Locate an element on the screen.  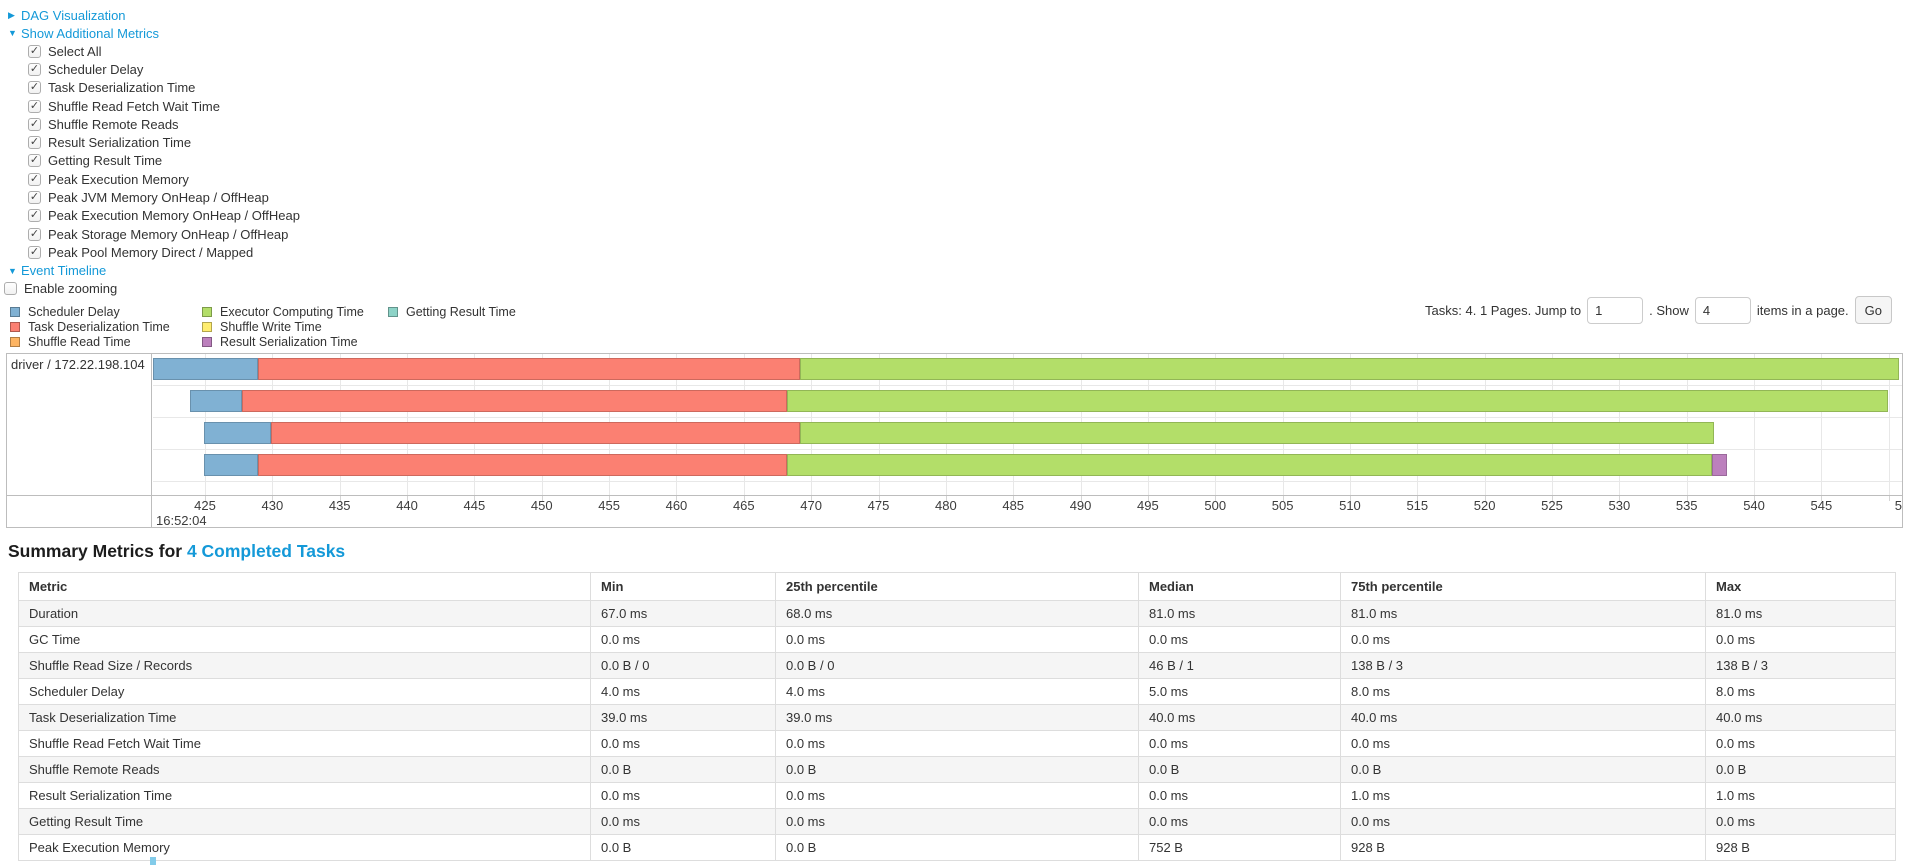
legend-label: Shuffle Read Time is located at coordinates (79, 341).